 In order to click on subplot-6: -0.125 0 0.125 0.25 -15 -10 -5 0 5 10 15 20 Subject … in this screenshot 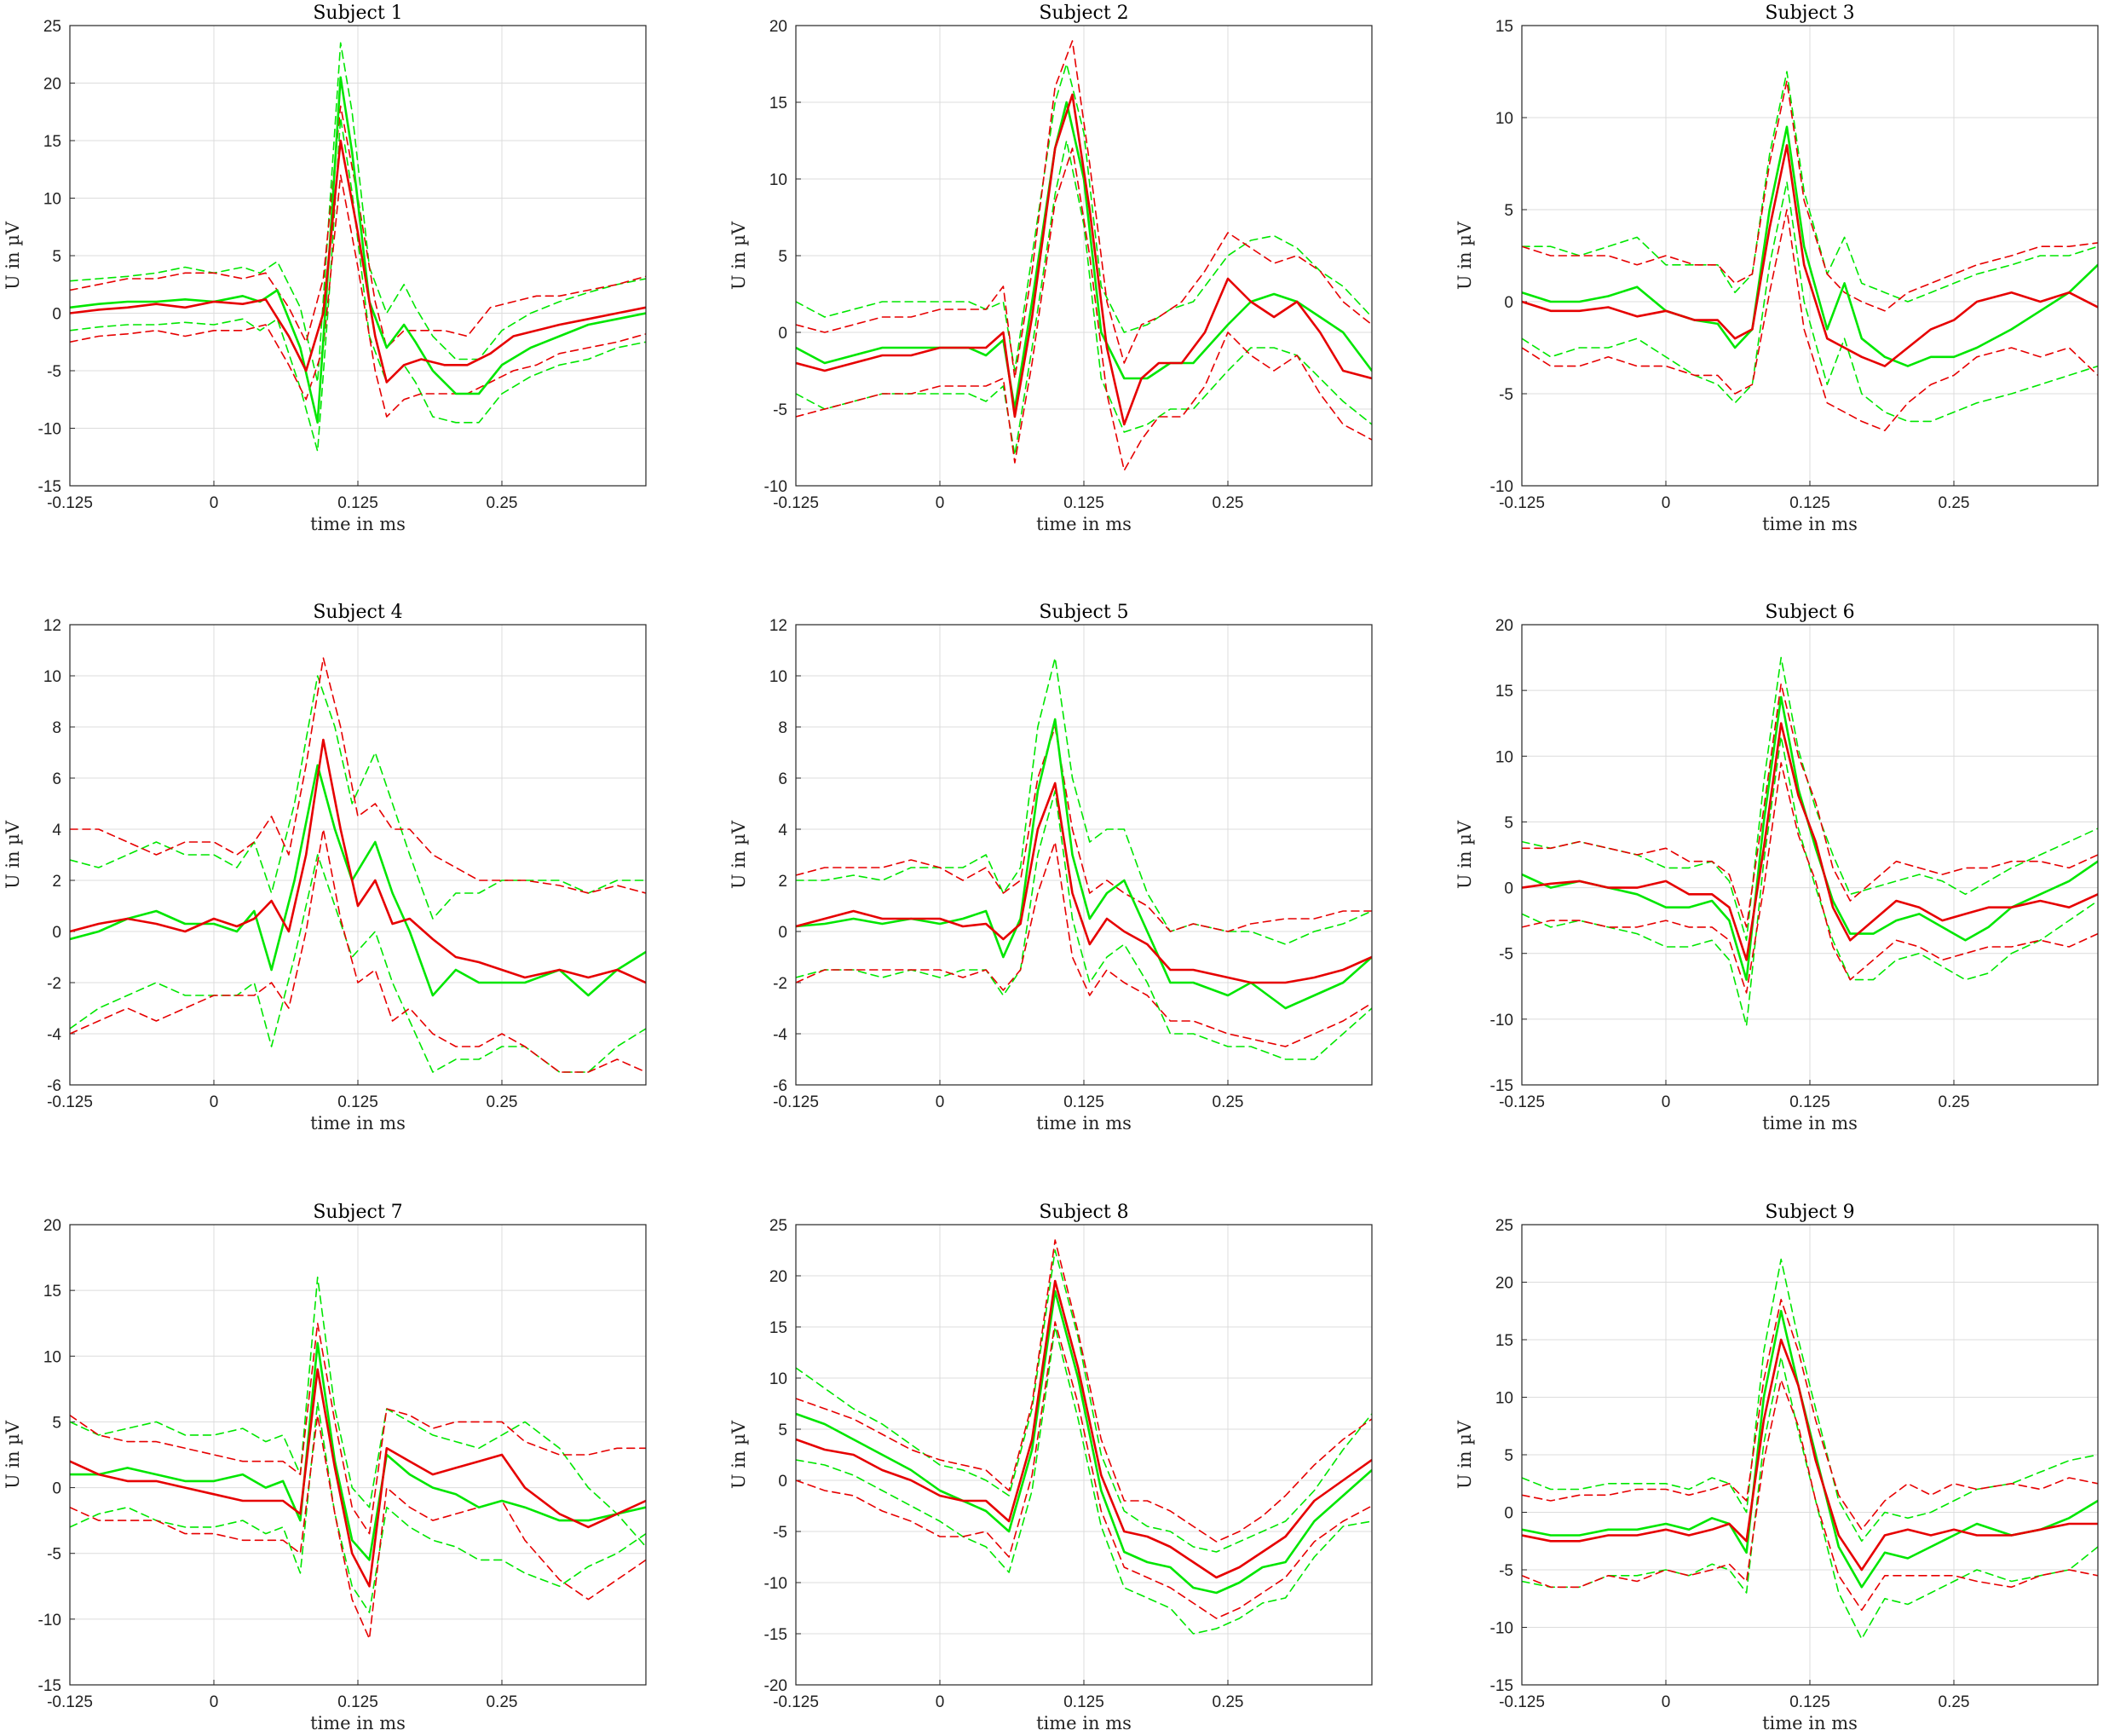, I will do `click(1777, 867)`.